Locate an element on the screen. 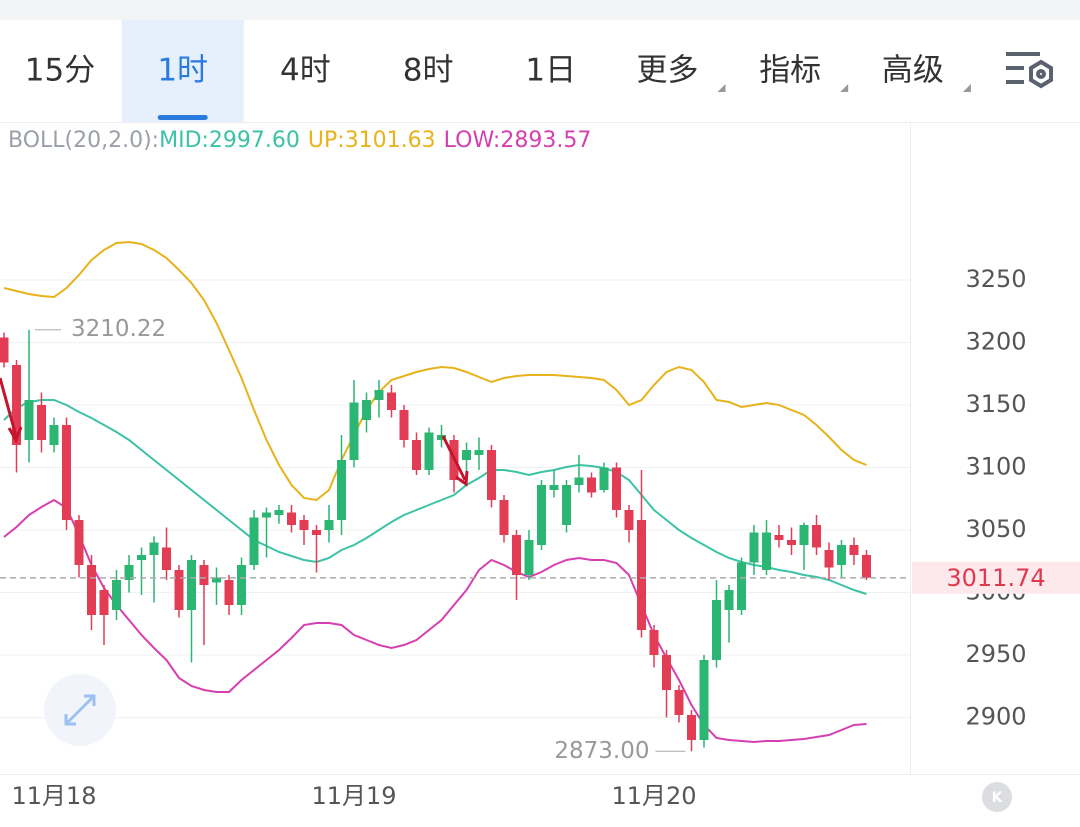 The image size is (1080, 827). max-label: 3210.22 is located at coordinates (118, 329).